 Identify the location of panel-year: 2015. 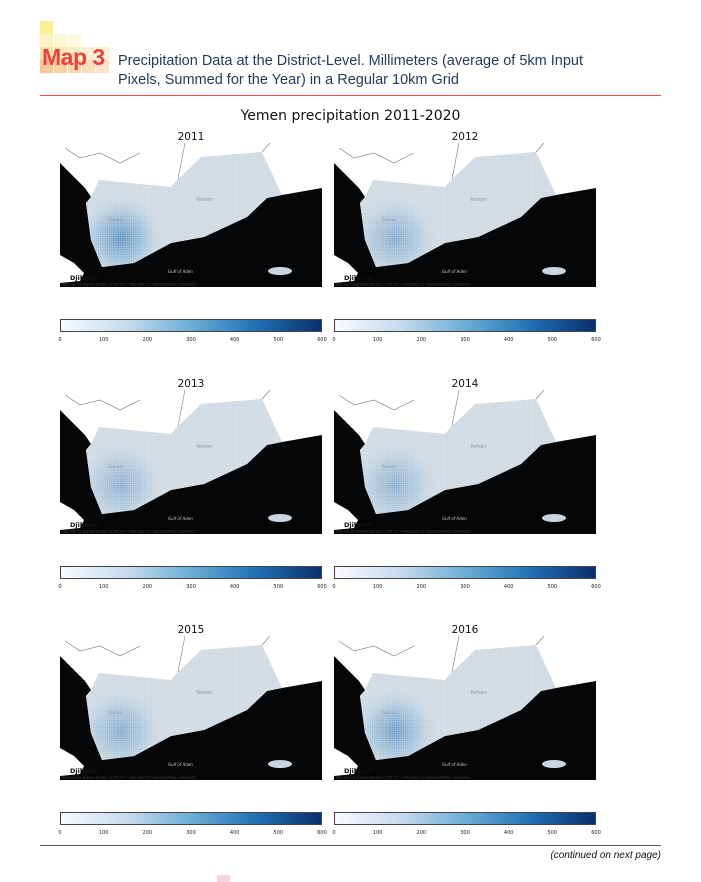
(191, 630).